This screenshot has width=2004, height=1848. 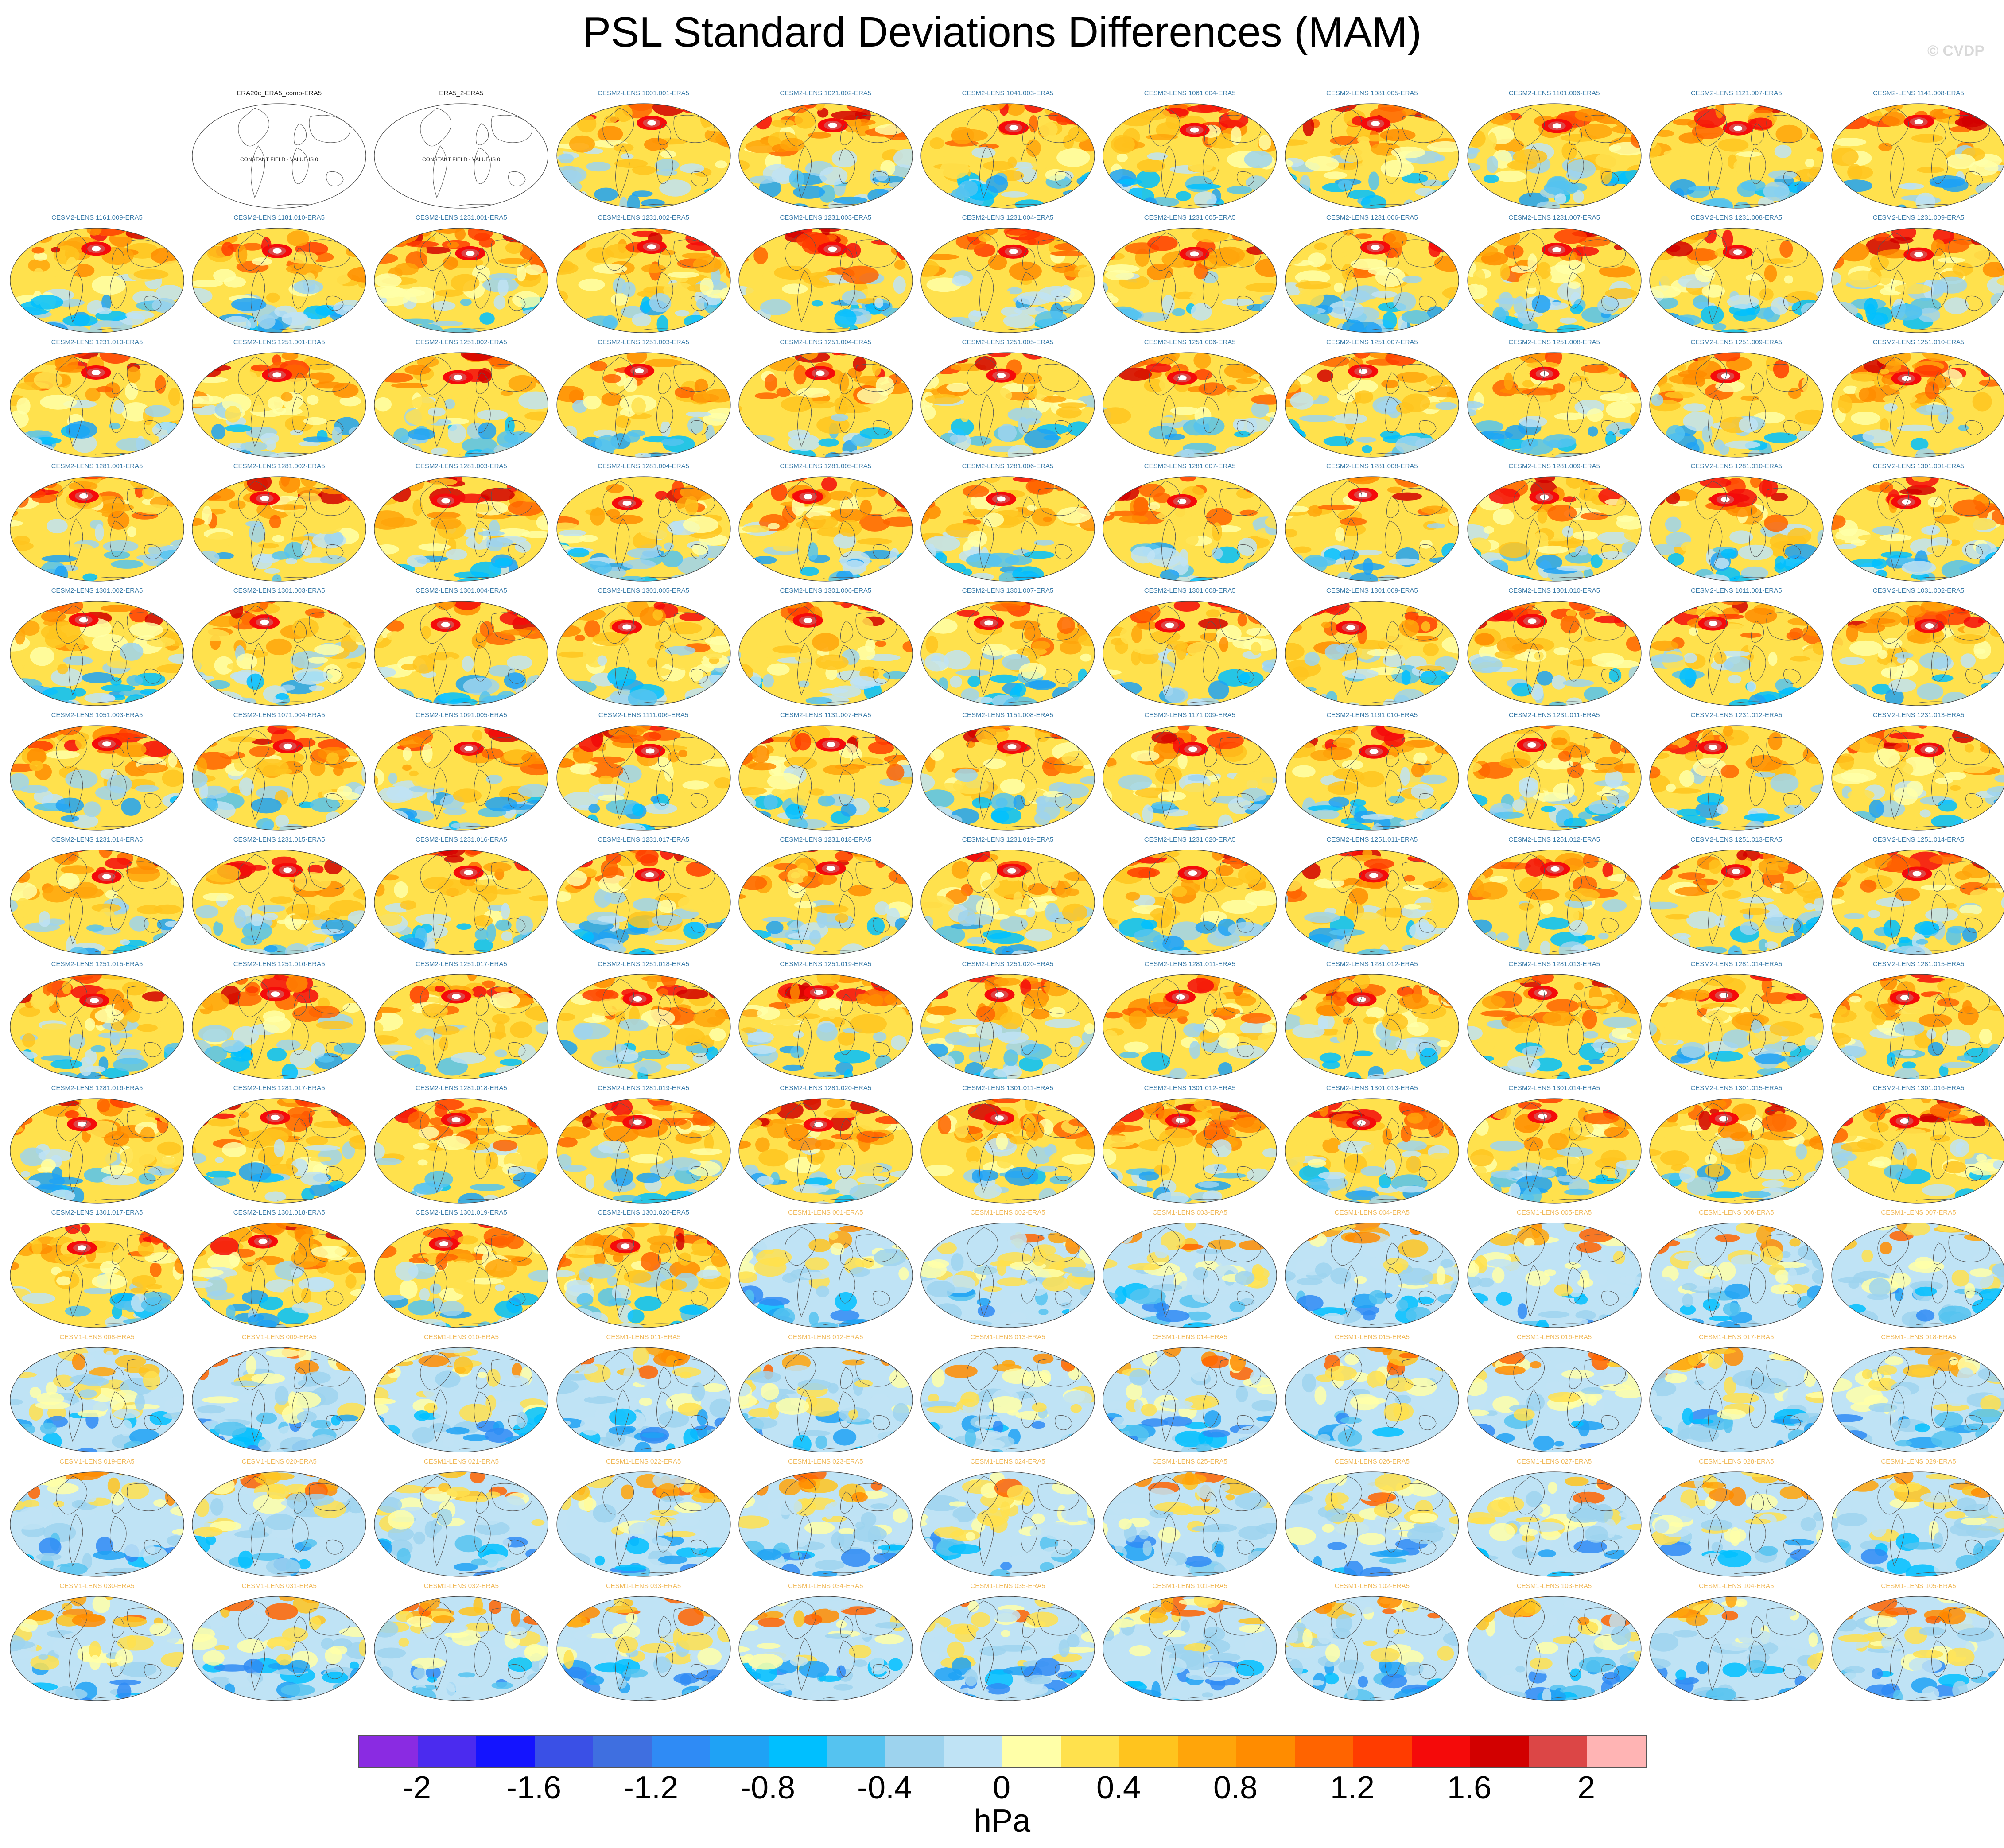 What do you see at coordinates (1190, 342) in the screenshot?
I see `panel-title: CESM2-LENS 1251.006-ERA5` at bounding box center [1190, 342].